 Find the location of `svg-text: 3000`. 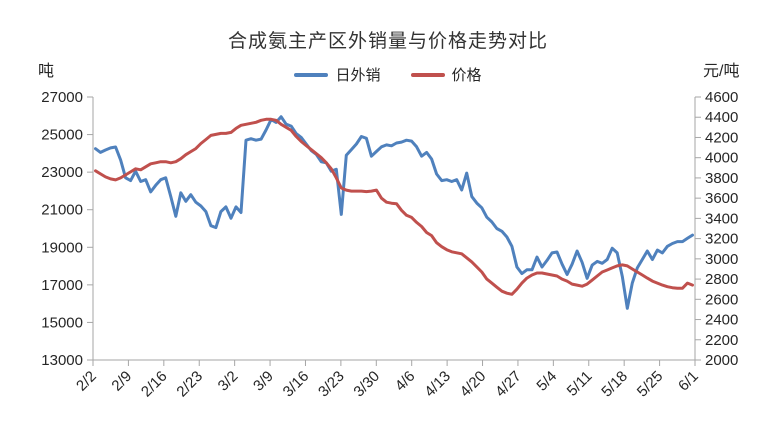

svg-text: 3000 is located at coordinates (721, 259).